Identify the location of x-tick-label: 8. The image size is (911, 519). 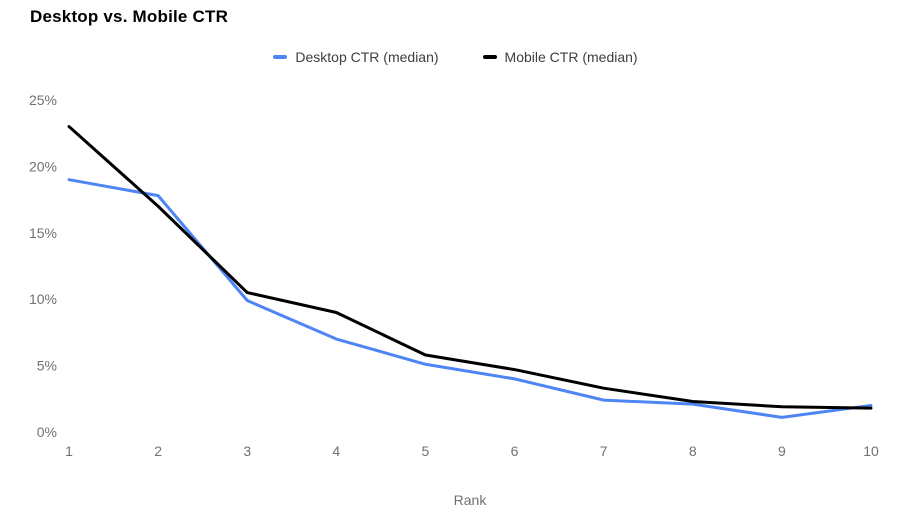
(693, 451).